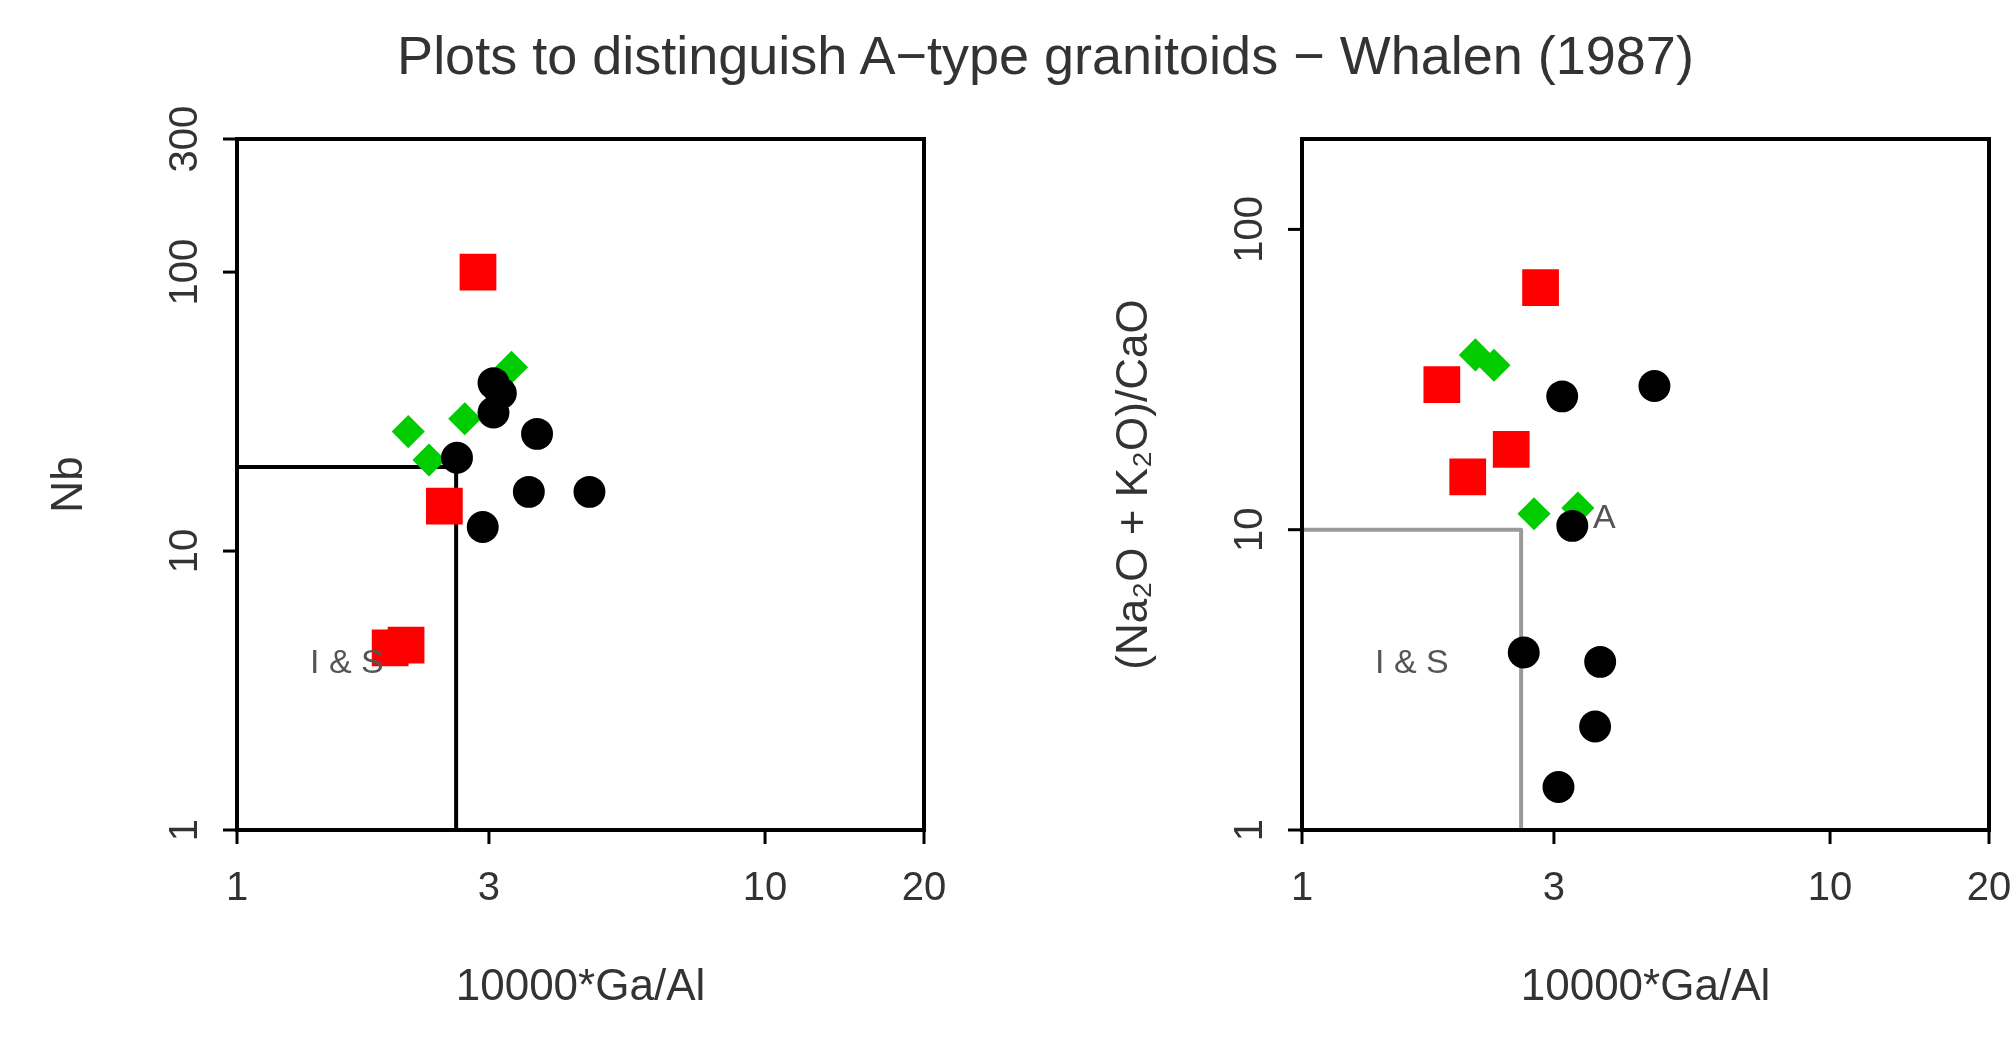  Describe the element at coordinates (1131, 484) in the screenshot. I see `y-axis-title: (Na₂O + K₂O)/CaO` at that location.